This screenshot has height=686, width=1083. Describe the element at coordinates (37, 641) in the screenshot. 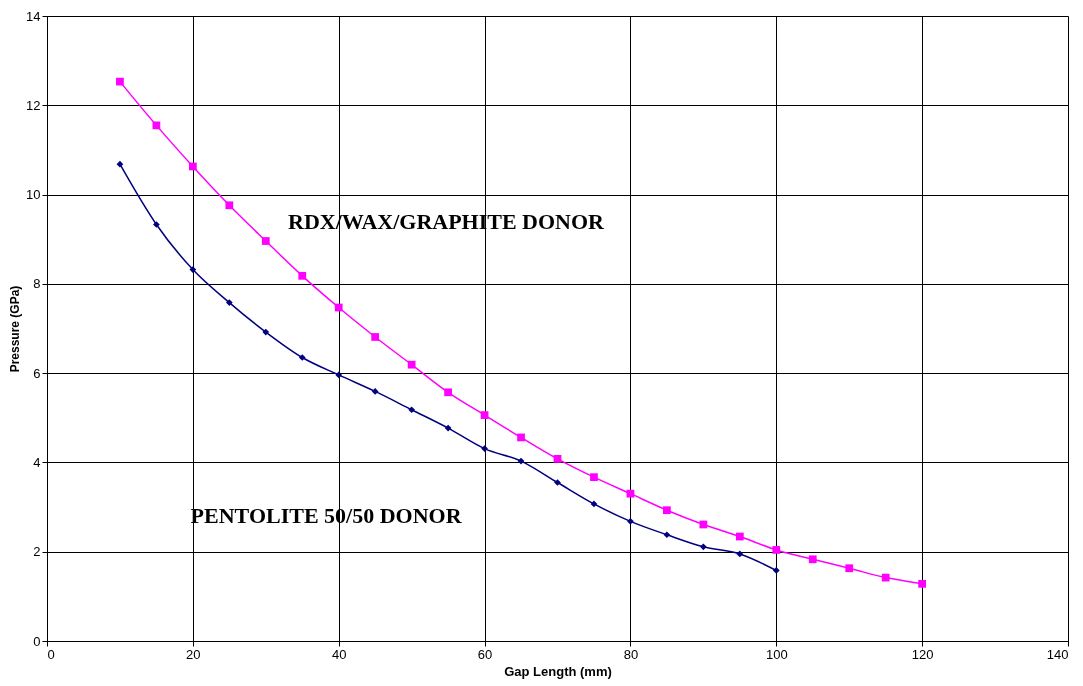

I see `y-tick-label: 0` at that location.